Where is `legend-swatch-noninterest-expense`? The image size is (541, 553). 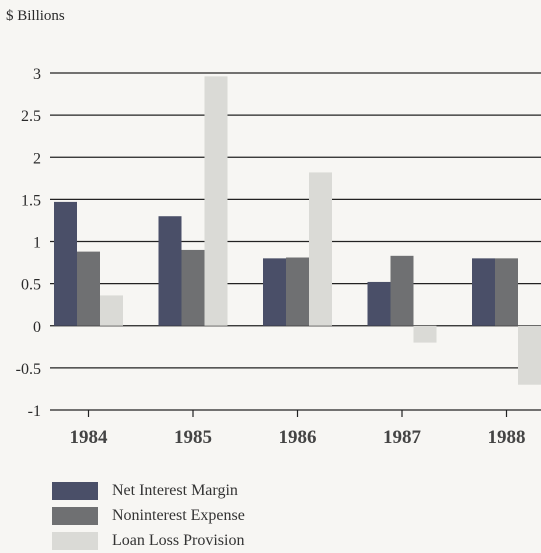 legend-swatch-noninterest-expense is located at coordinates (75, 515).